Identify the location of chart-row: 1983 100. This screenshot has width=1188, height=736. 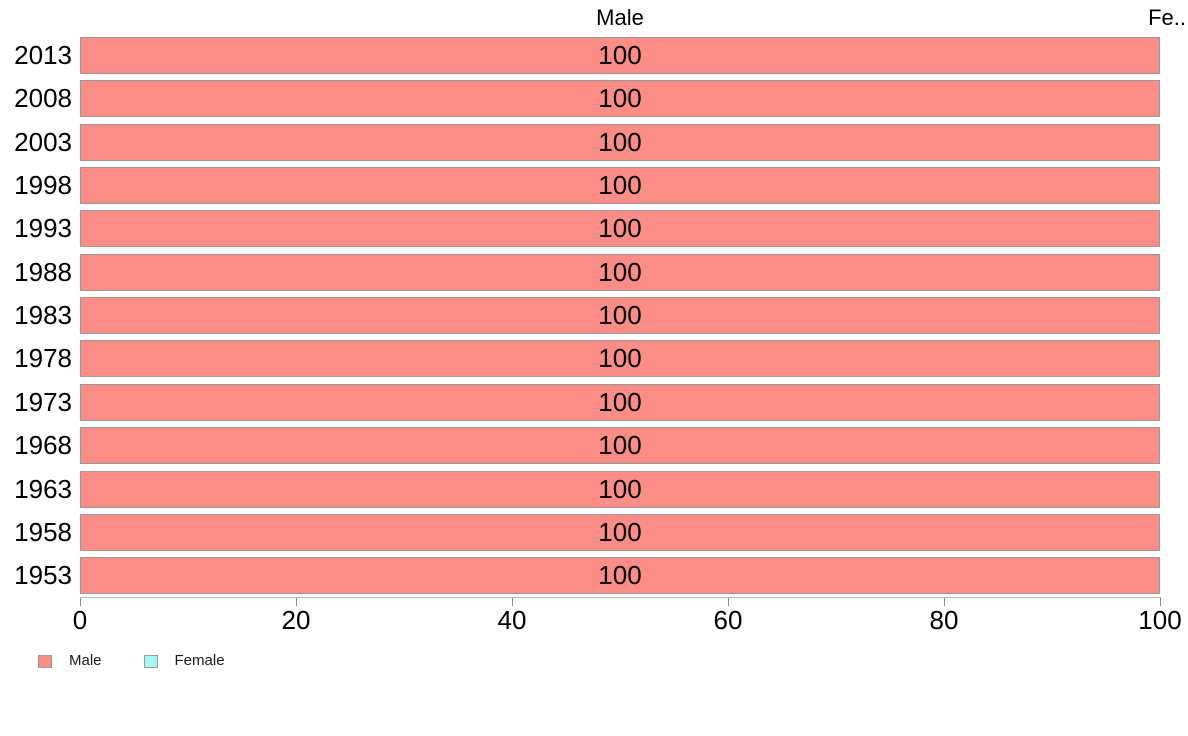
(587, 316).